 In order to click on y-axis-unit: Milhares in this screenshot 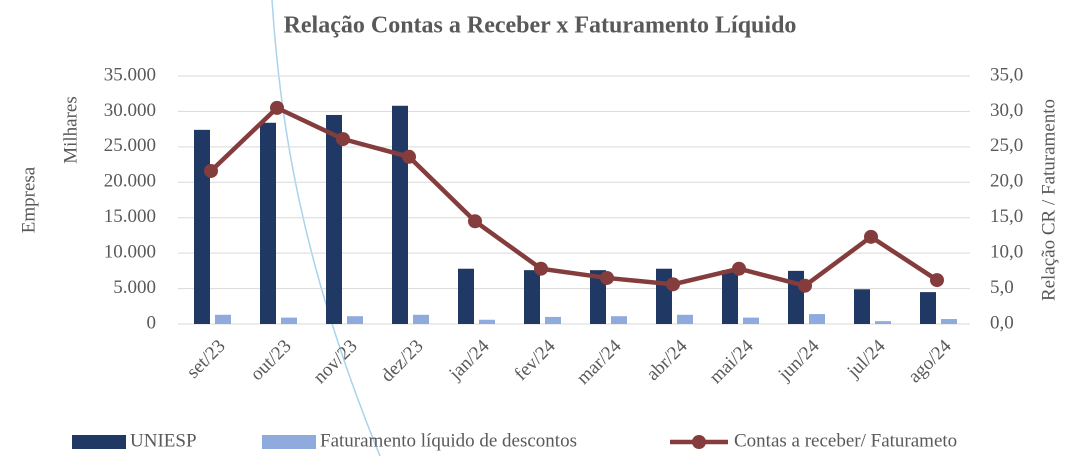, I will do `click(70, 130)`.